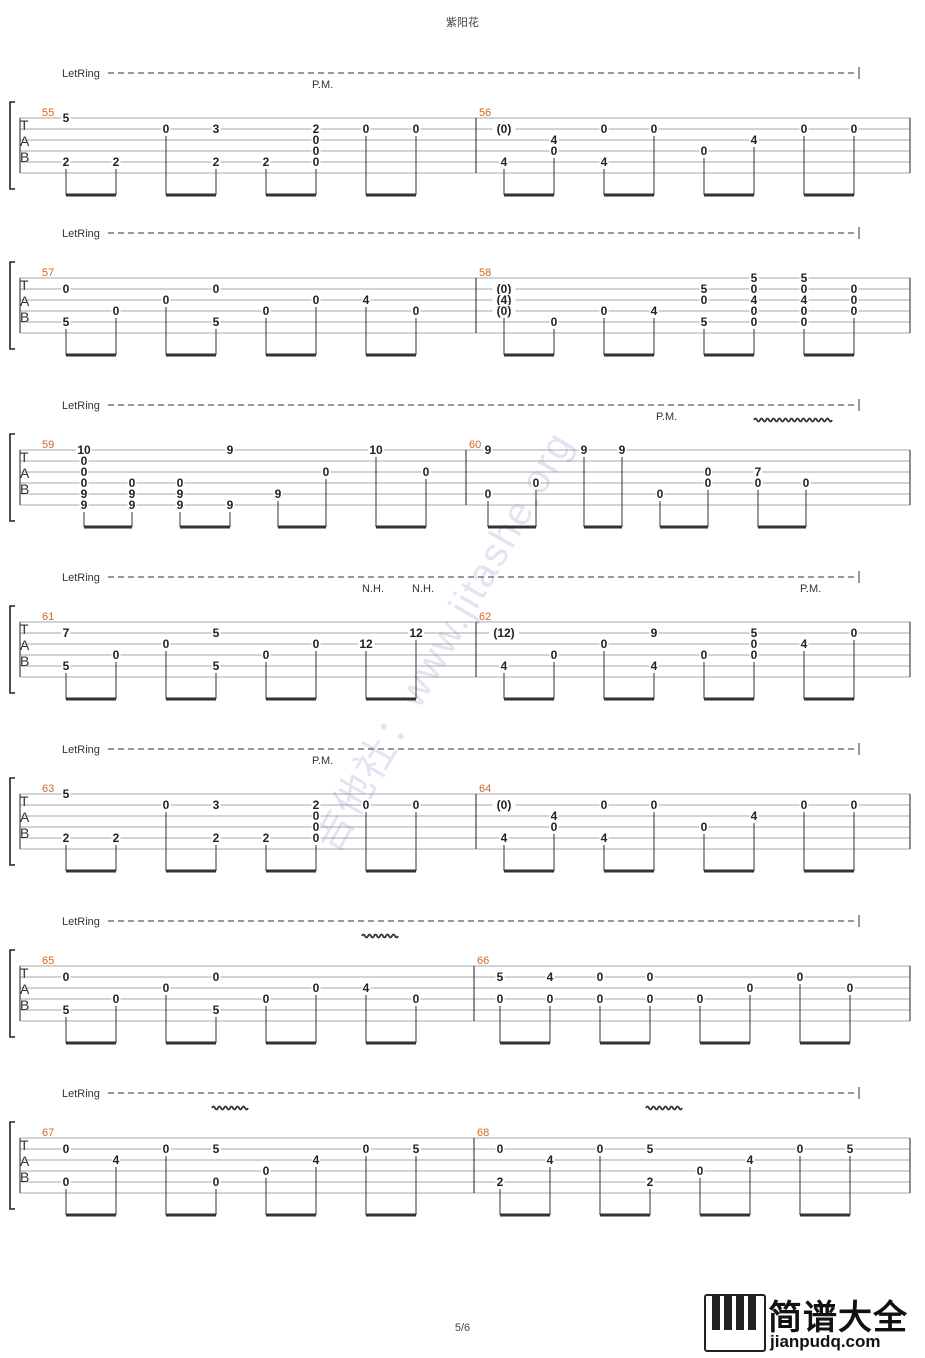 The height and width of the screenshot is (1358, 925). What do you see at coordinates (483, 961) in the screenshot?
I see `measure-number: 66` at bounding box center [483, 961].